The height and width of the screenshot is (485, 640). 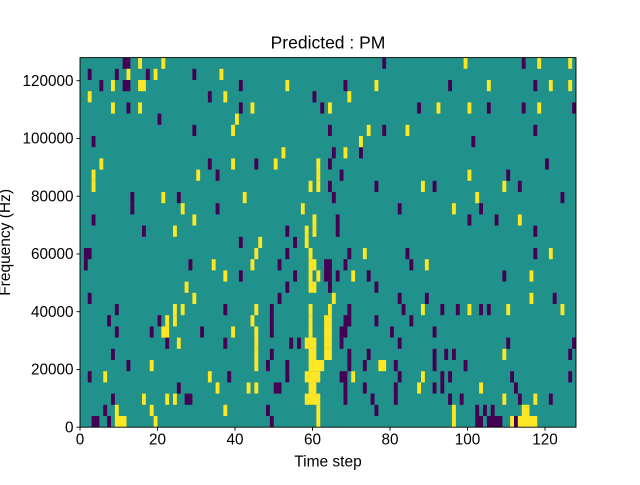 I want to click on svg-text: 40, so click(x=234, y=440).